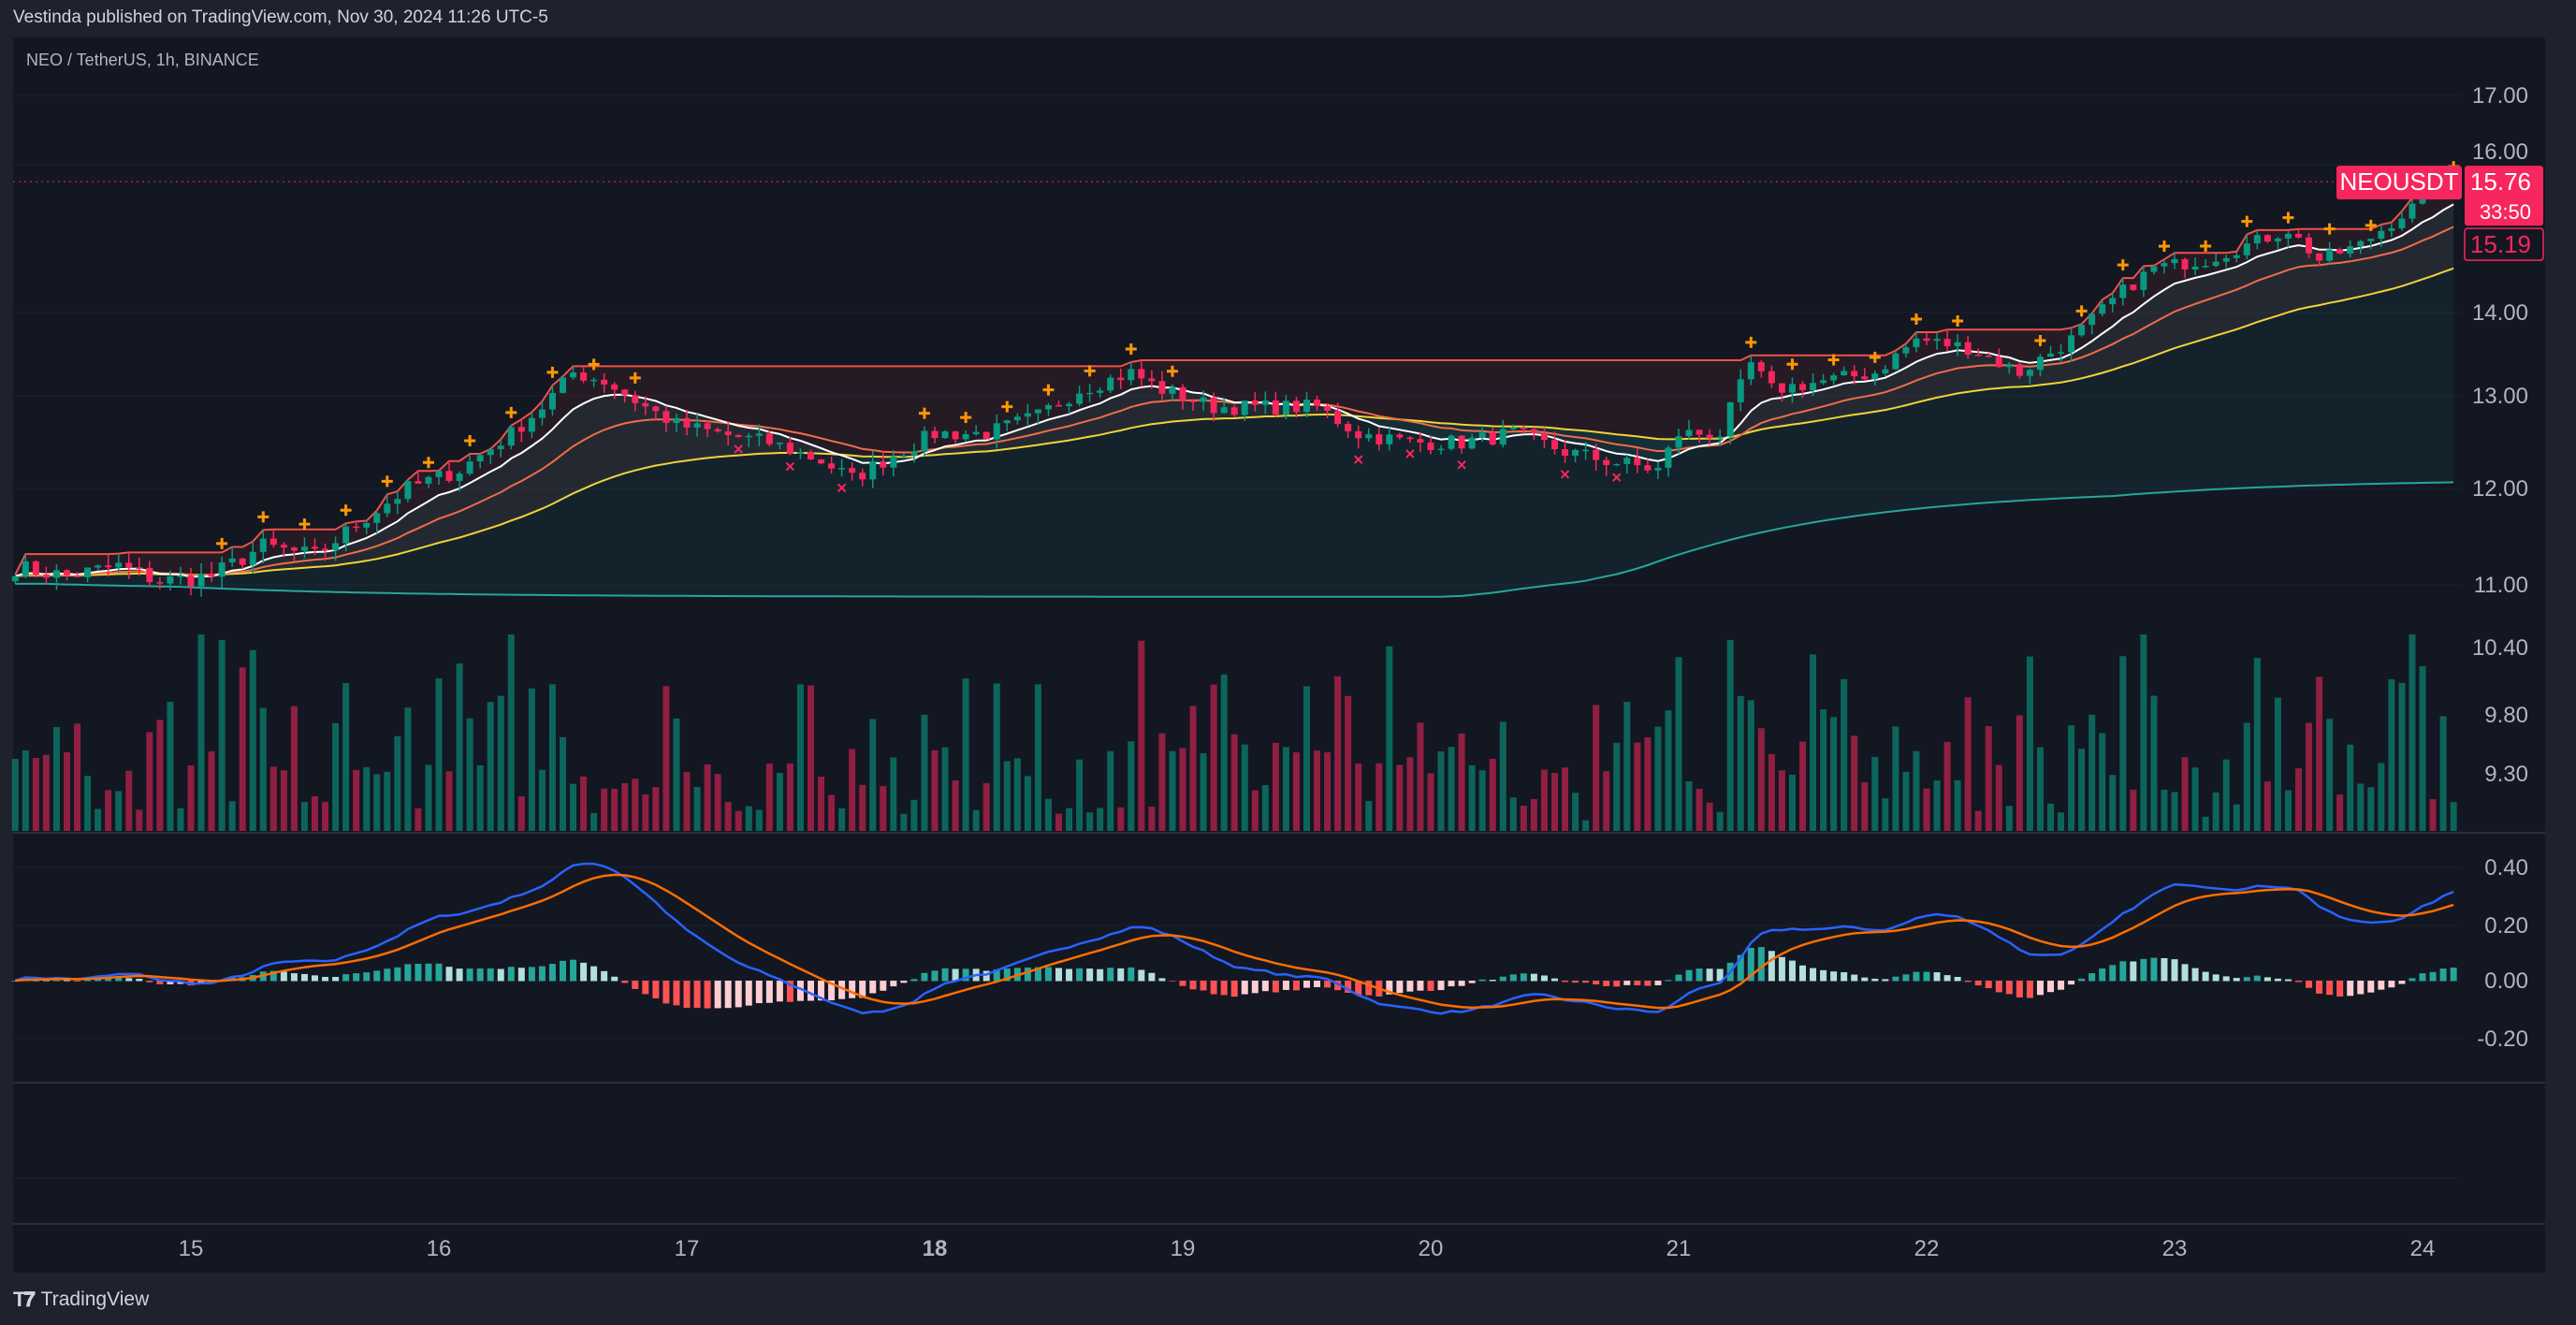 The image size is (2576, 1325). Describe the element at coordinates (1234, 942) in the screenshot. I see `signal-line` at that location.